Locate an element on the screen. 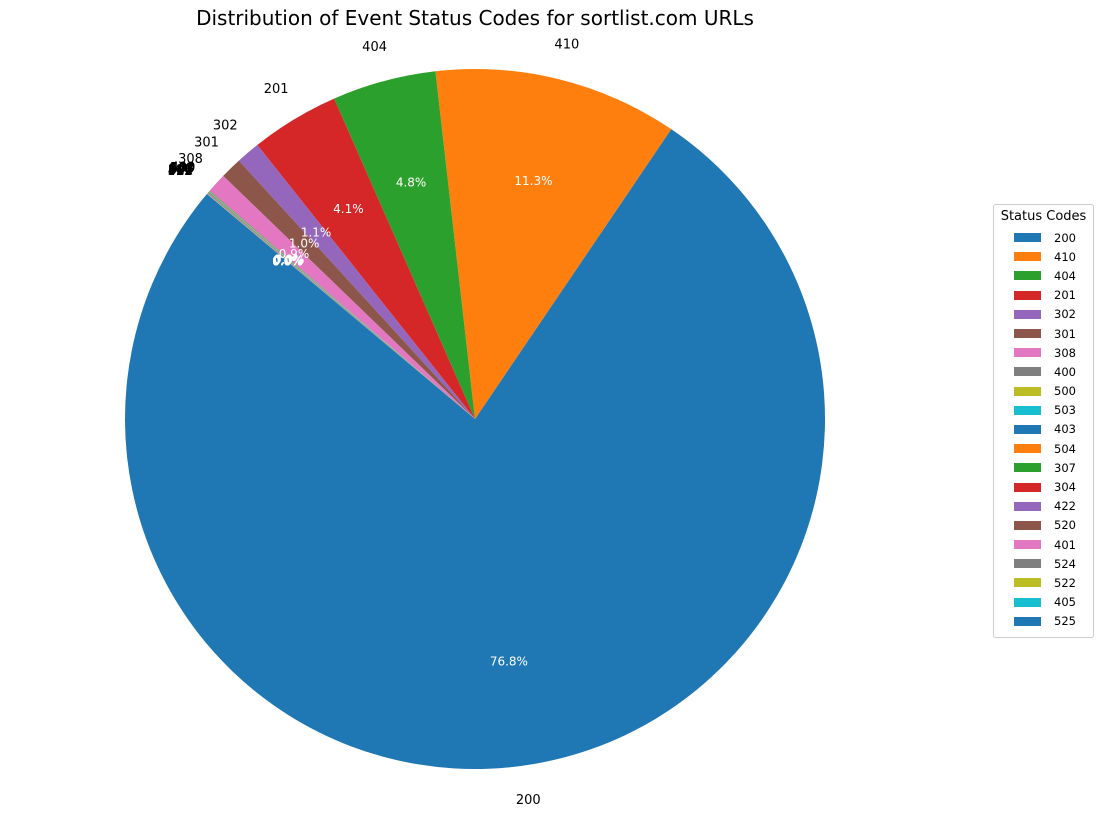 The image size is (1104, 817). slice-label-401: 401 is located at coordinates (180, 171).